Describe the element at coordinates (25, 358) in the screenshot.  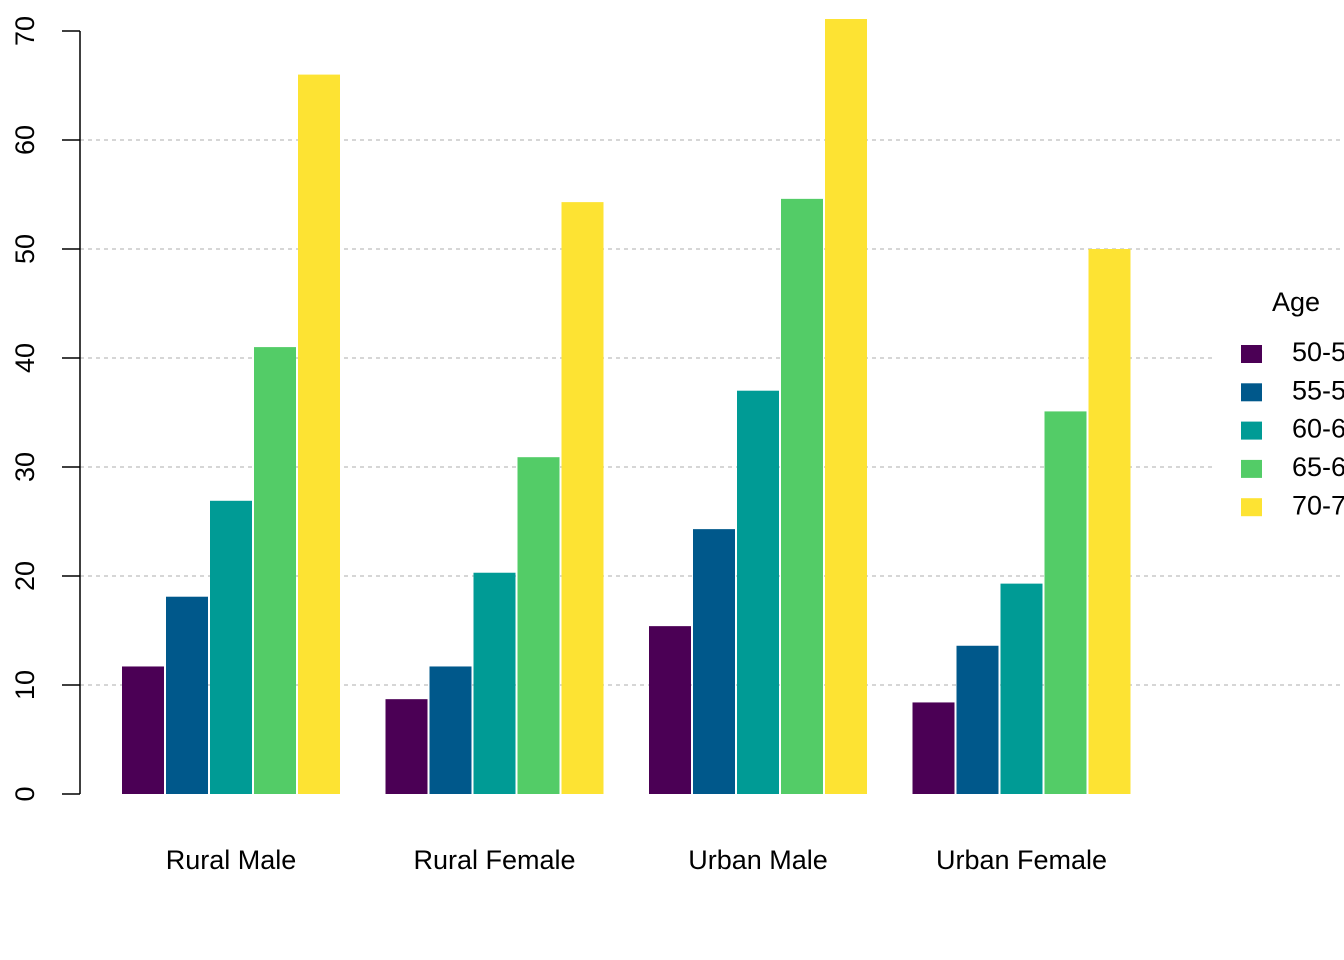
I see `y-tick-label: 40` at that location.